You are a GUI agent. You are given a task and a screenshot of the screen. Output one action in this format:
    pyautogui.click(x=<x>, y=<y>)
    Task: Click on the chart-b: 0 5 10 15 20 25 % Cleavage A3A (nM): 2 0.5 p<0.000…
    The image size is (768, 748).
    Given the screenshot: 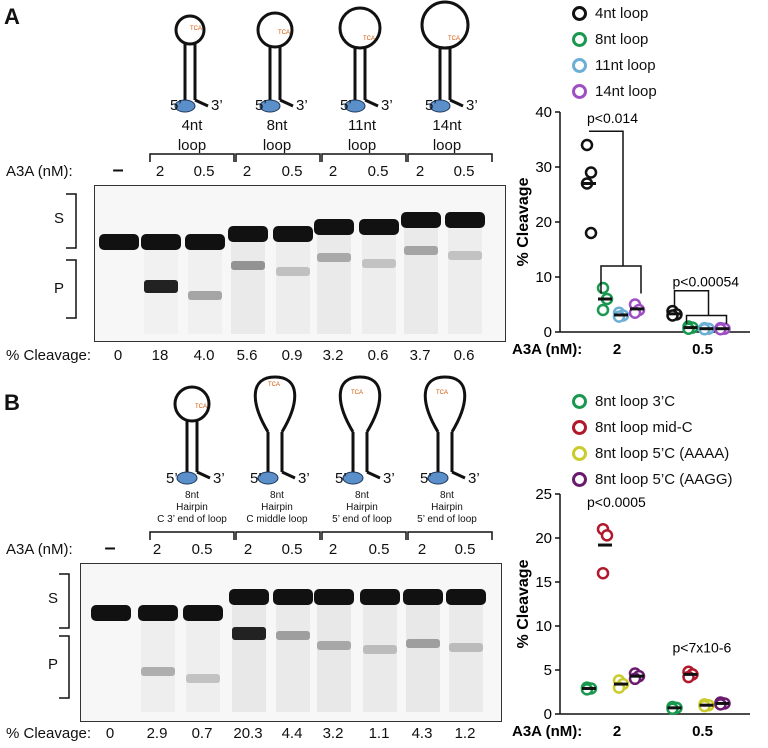 What is the action you would take?
    pyautogui.click(x=631, y=613)
    